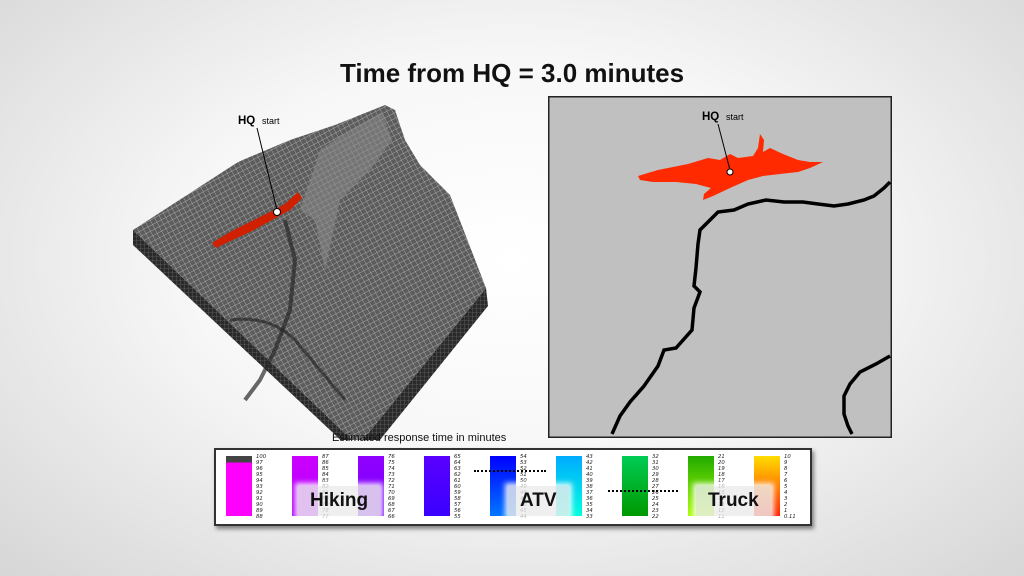 The width and height of the screenshot is (1024, 576). What do you see at coordinates (724, 147) in the screenshot?
I see `map-hq-leader` at bounding box center [724, 147].